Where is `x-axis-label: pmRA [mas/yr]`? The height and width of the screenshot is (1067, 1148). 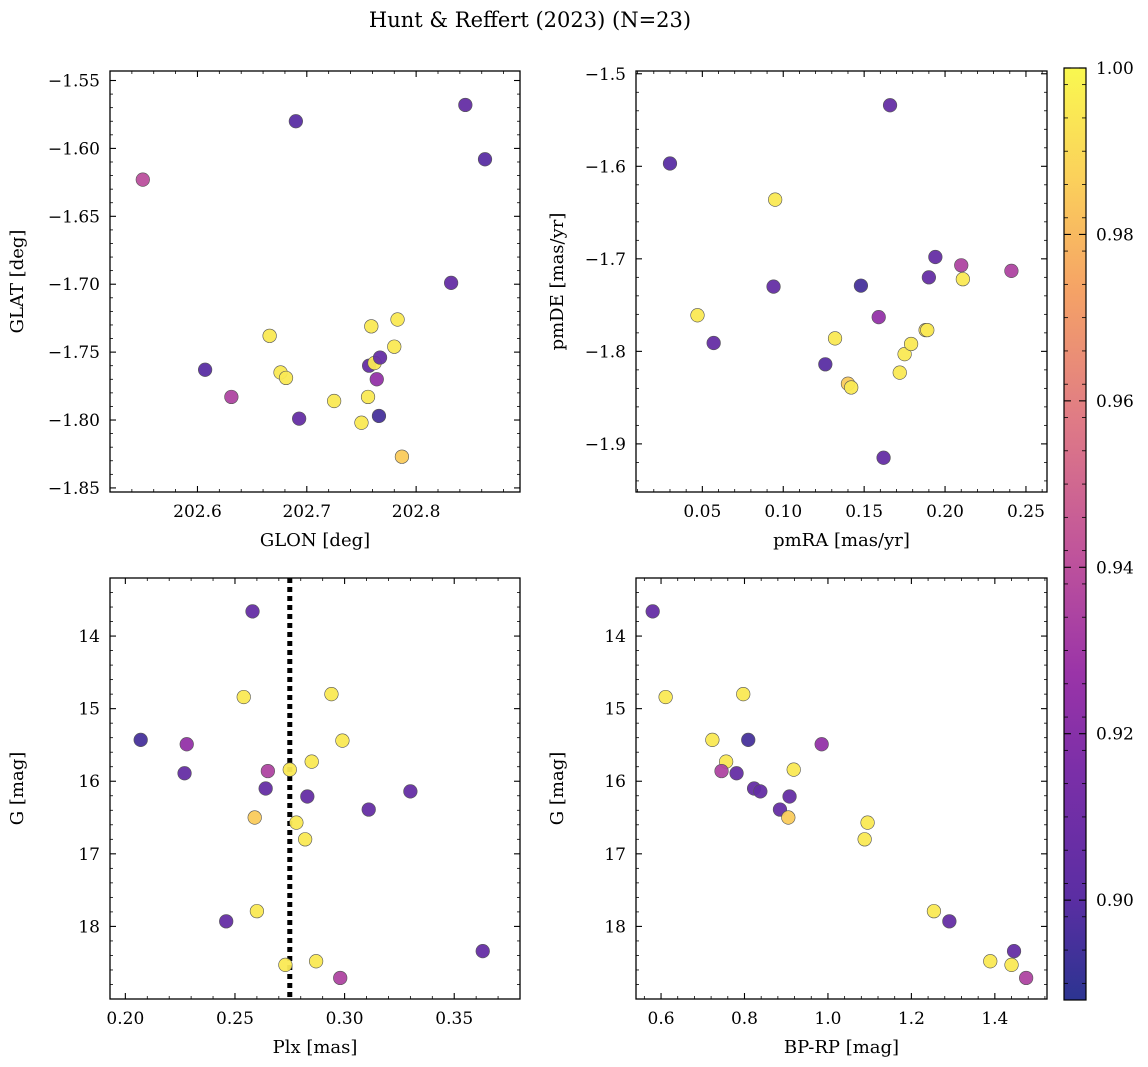
x-axis-label: pmRA [mas/yr] is located at coordinates (841, 540).